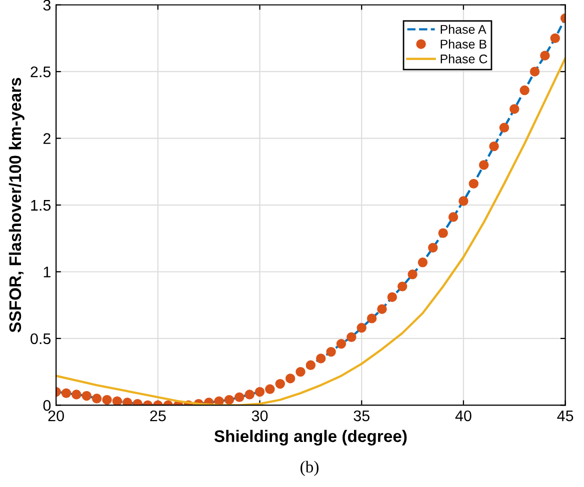 The image size is (584, 487). What do you see at coordinates (47, 5) in the screenshot?
I see `y-tick-label: 3` at bounding box center [47, 5].